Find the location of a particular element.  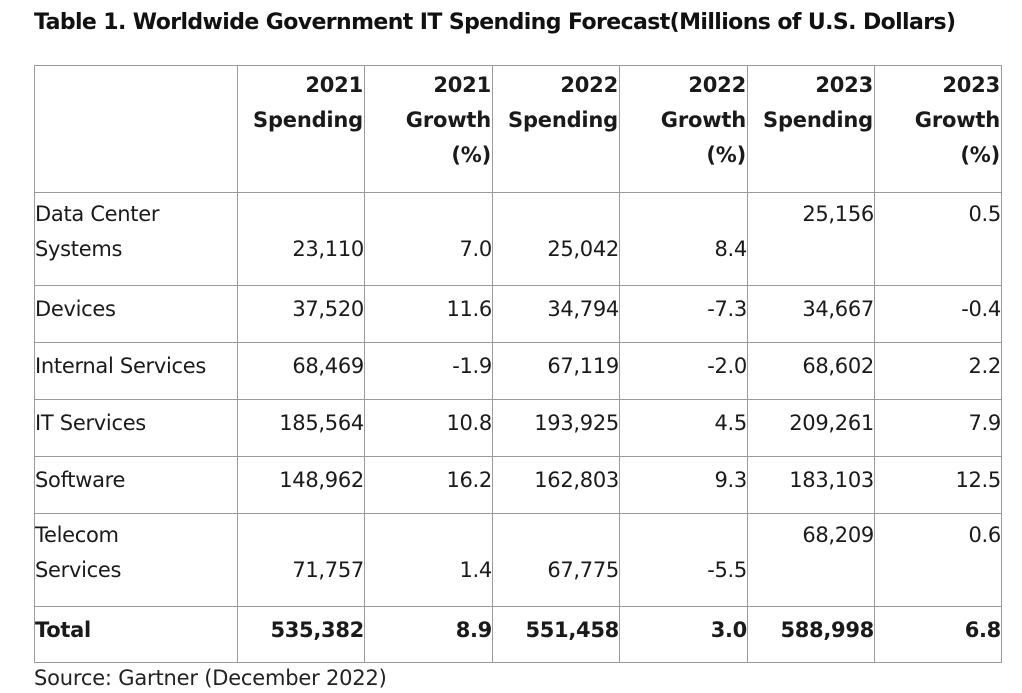

row-category: Data Center Systems is located at coordinates (136, 239).